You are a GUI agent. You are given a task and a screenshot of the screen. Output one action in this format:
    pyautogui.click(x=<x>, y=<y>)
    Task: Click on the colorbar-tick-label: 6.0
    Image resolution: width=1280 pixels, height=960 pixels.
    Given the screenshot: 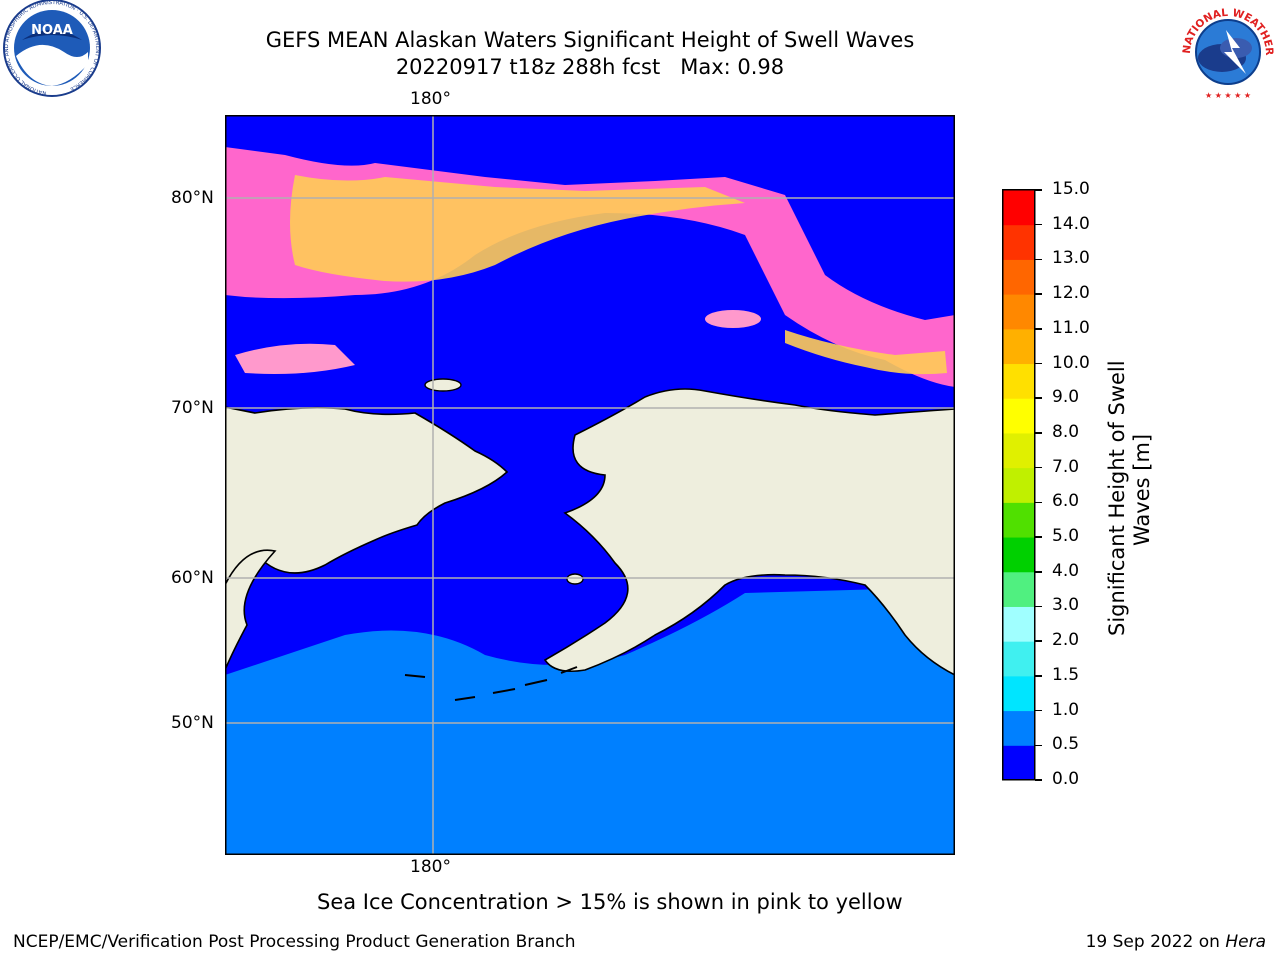 What is the action you would take?
    pyautogui.click(x=1066, y=501)
    